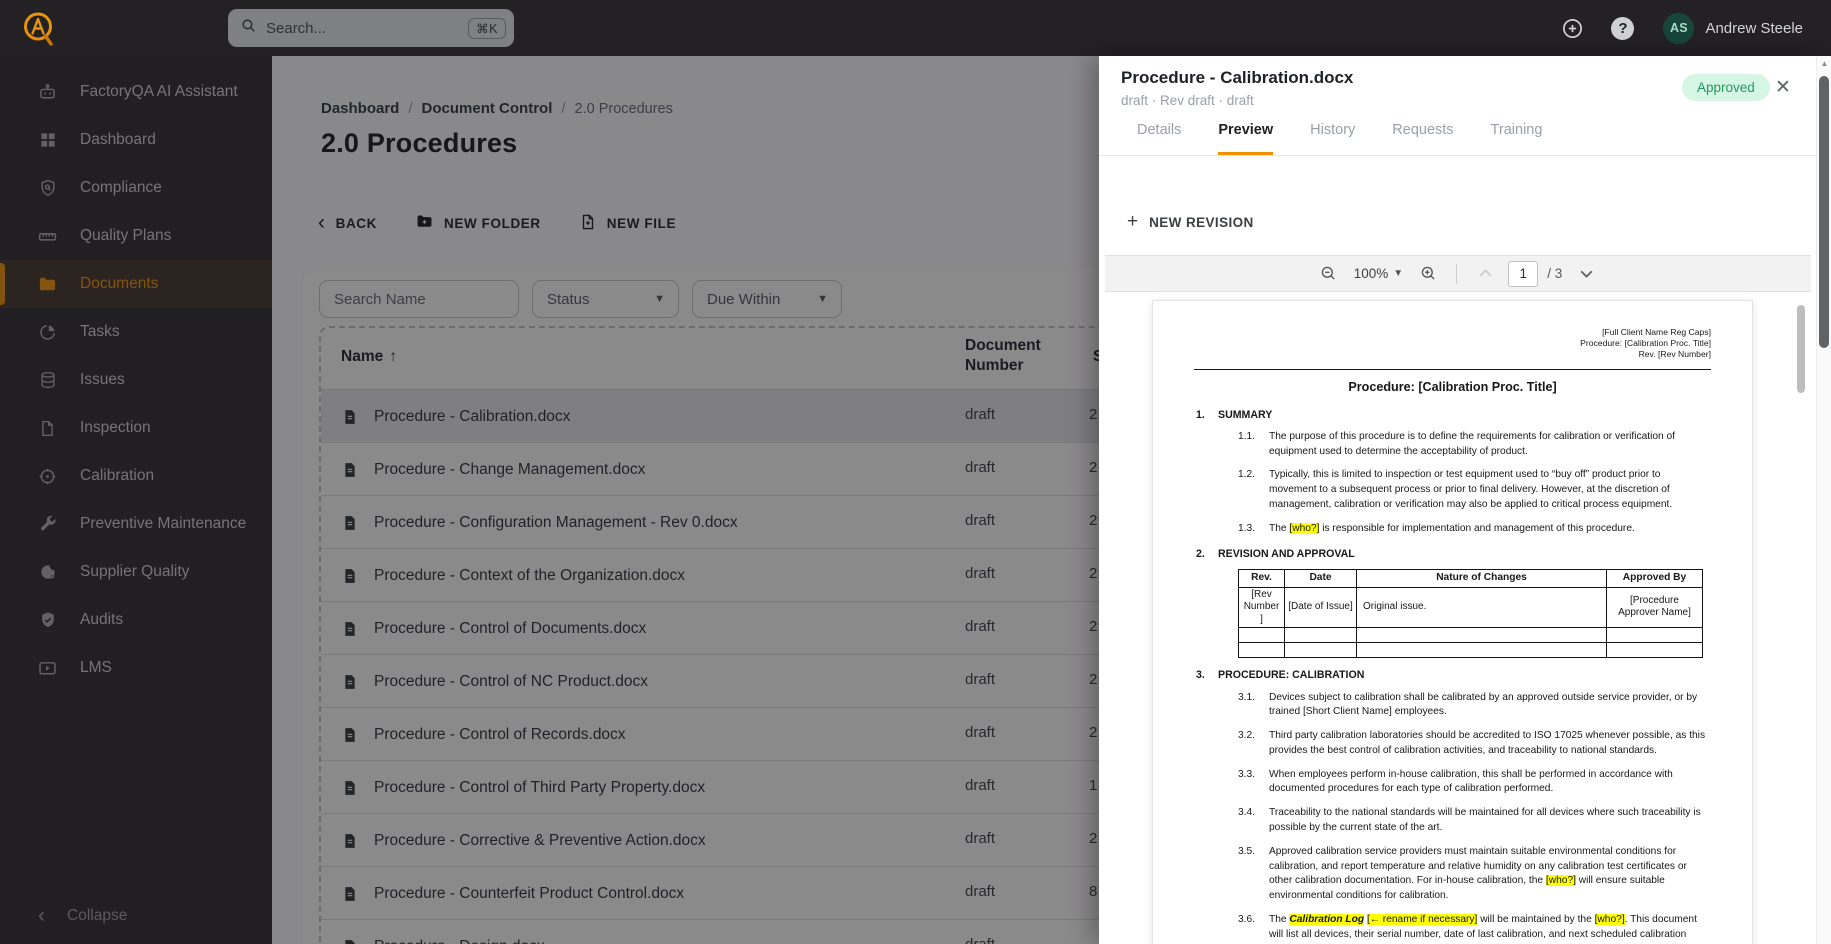 This screenshot has height=944, width=1831. Describe the element at coordinates (1679, 28) in the screenshot. I see `avatar: AS` at that location.